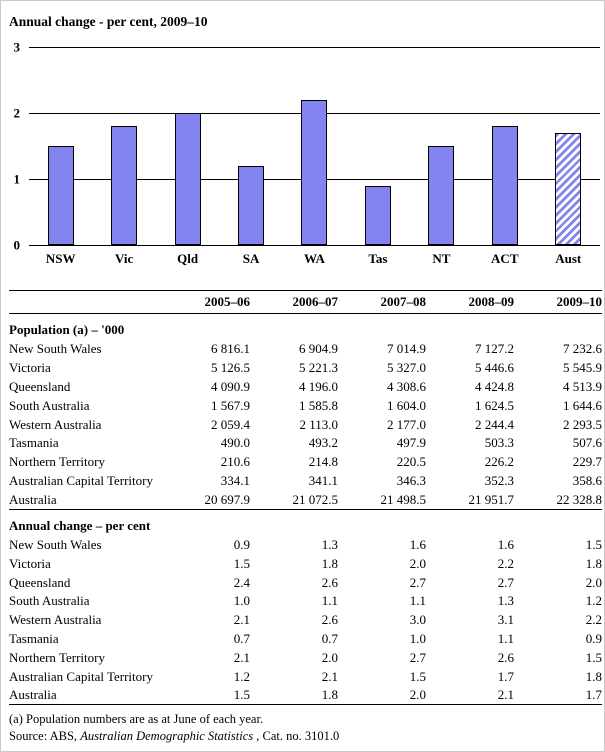 Image resolution: width=605 pixels, height=752 pixels. Describe the element at coordinates (406, 405) in the screenshot. I see `cell-value: 1 604.0` at that location.